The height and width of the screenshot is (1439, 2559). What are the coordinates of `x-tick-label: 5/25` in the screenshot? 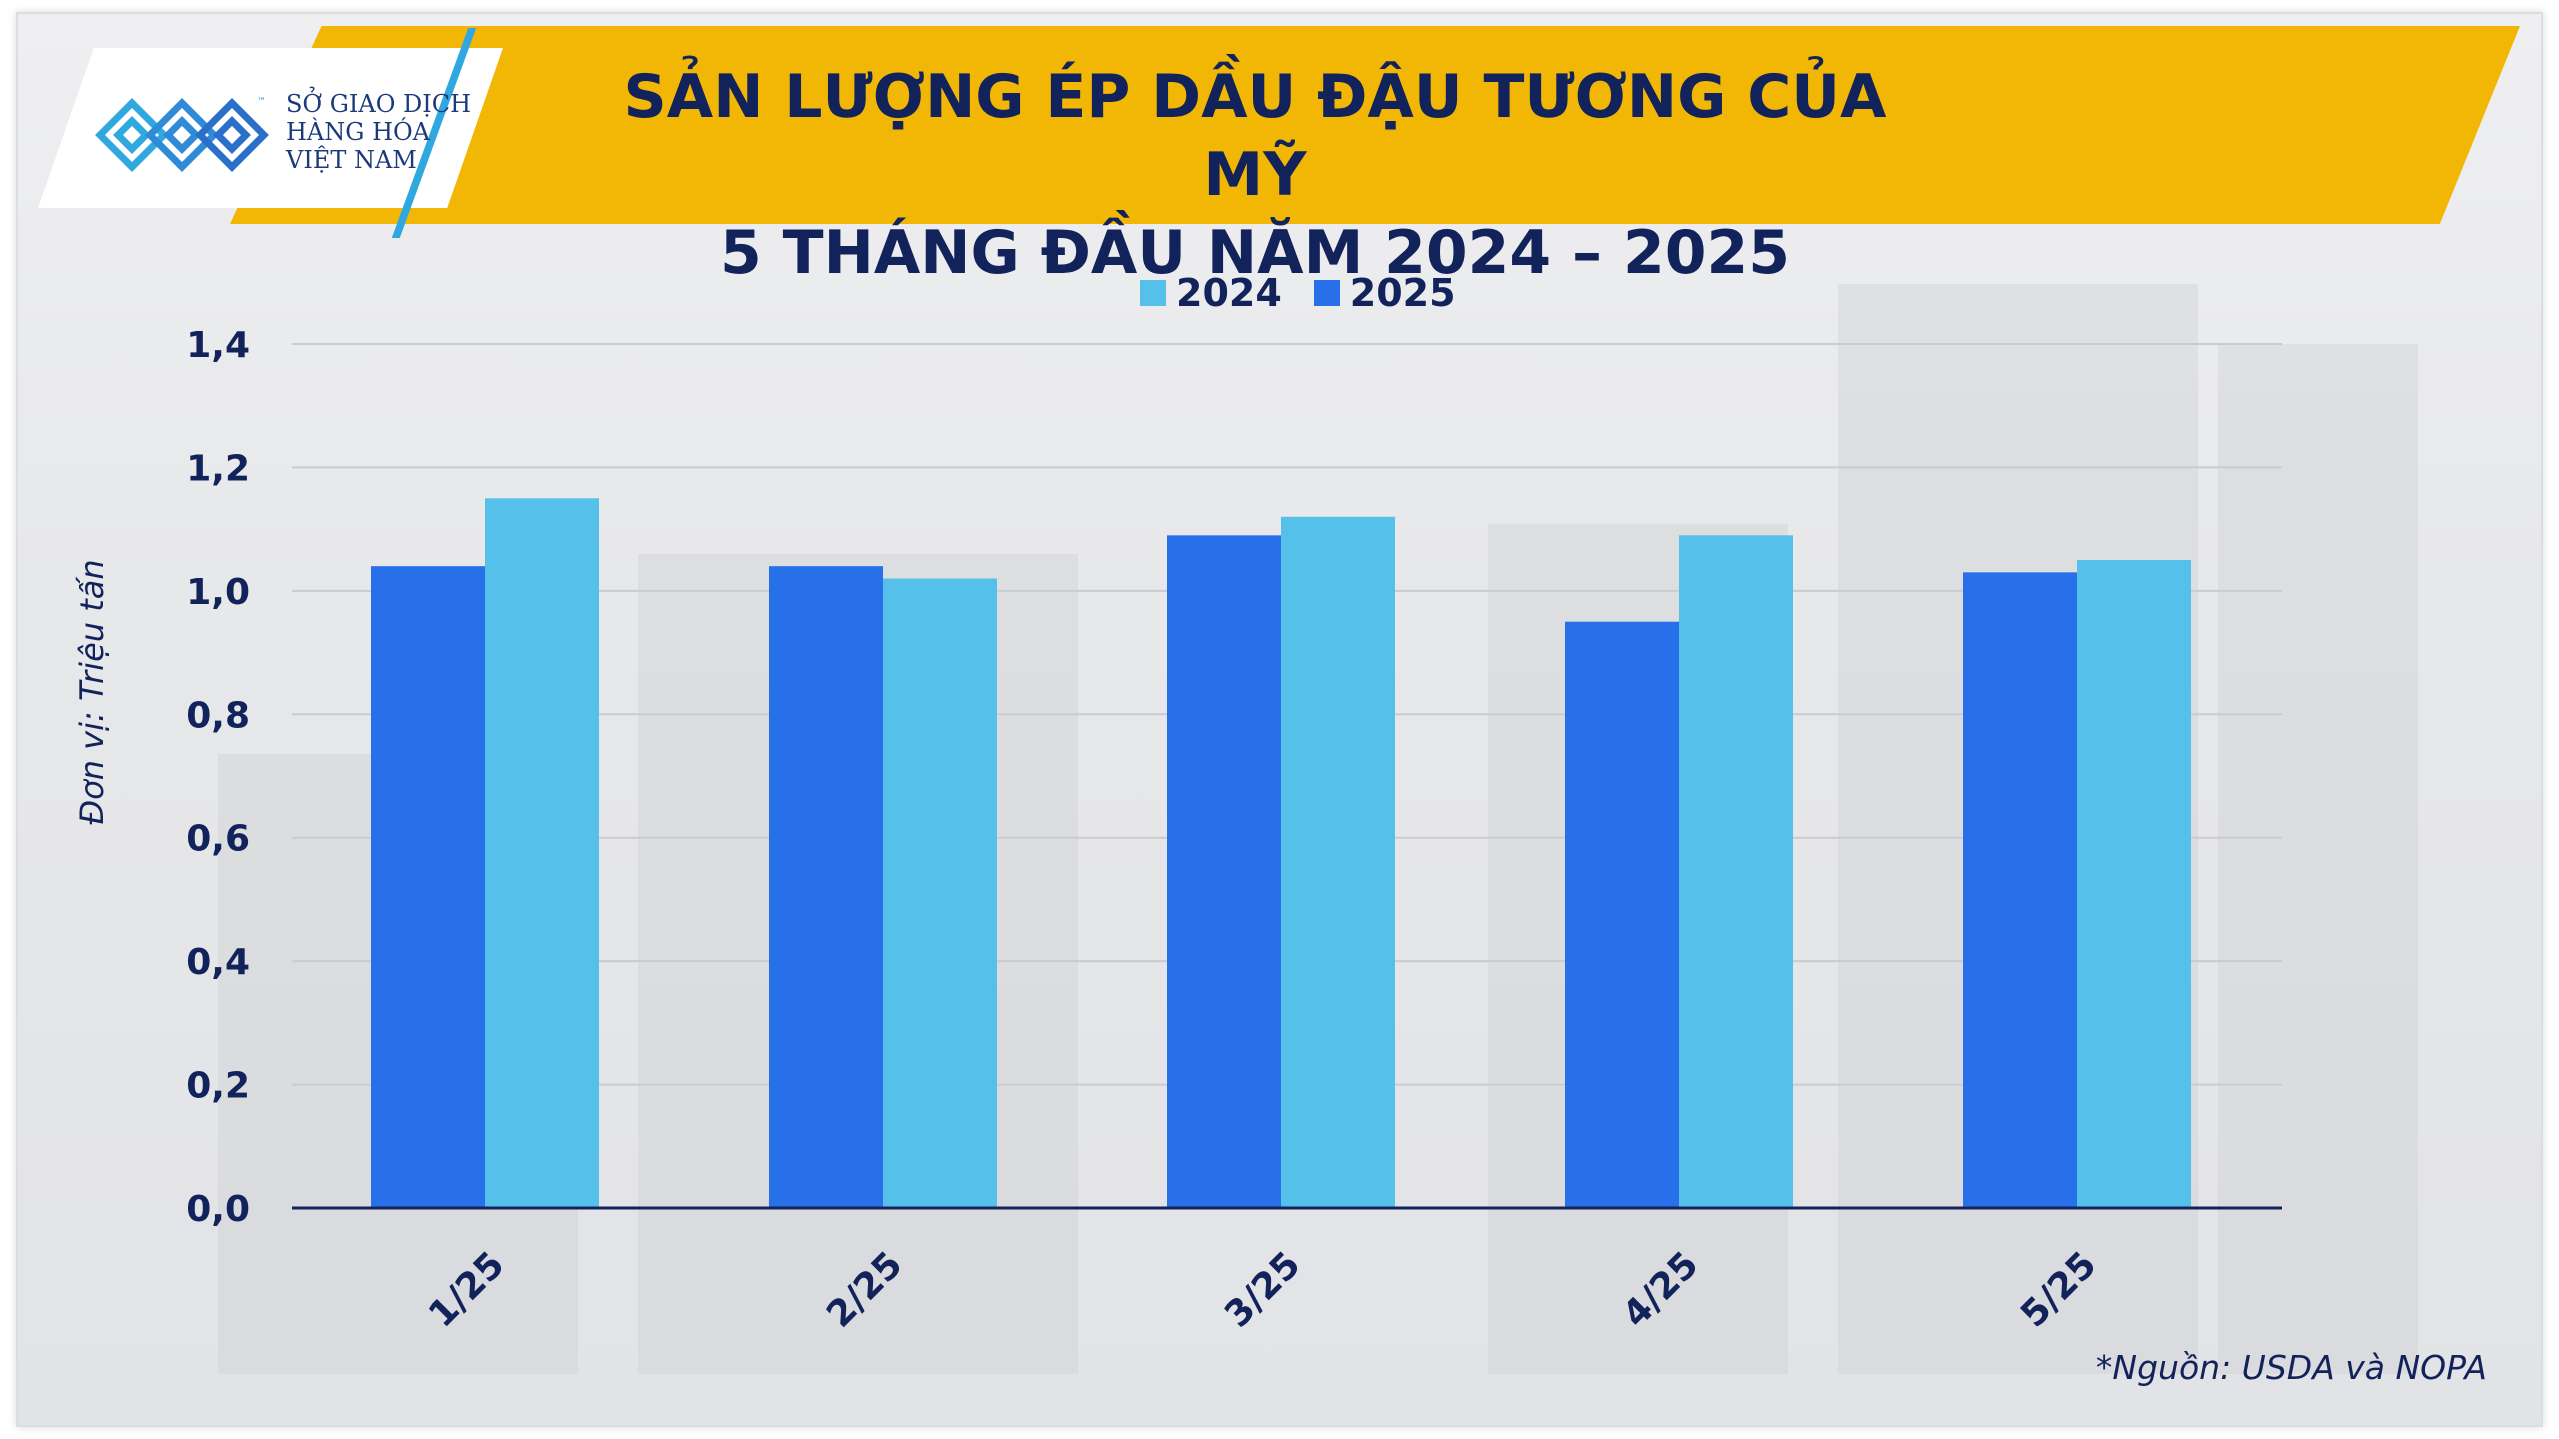 It's located at (2058, 1289).